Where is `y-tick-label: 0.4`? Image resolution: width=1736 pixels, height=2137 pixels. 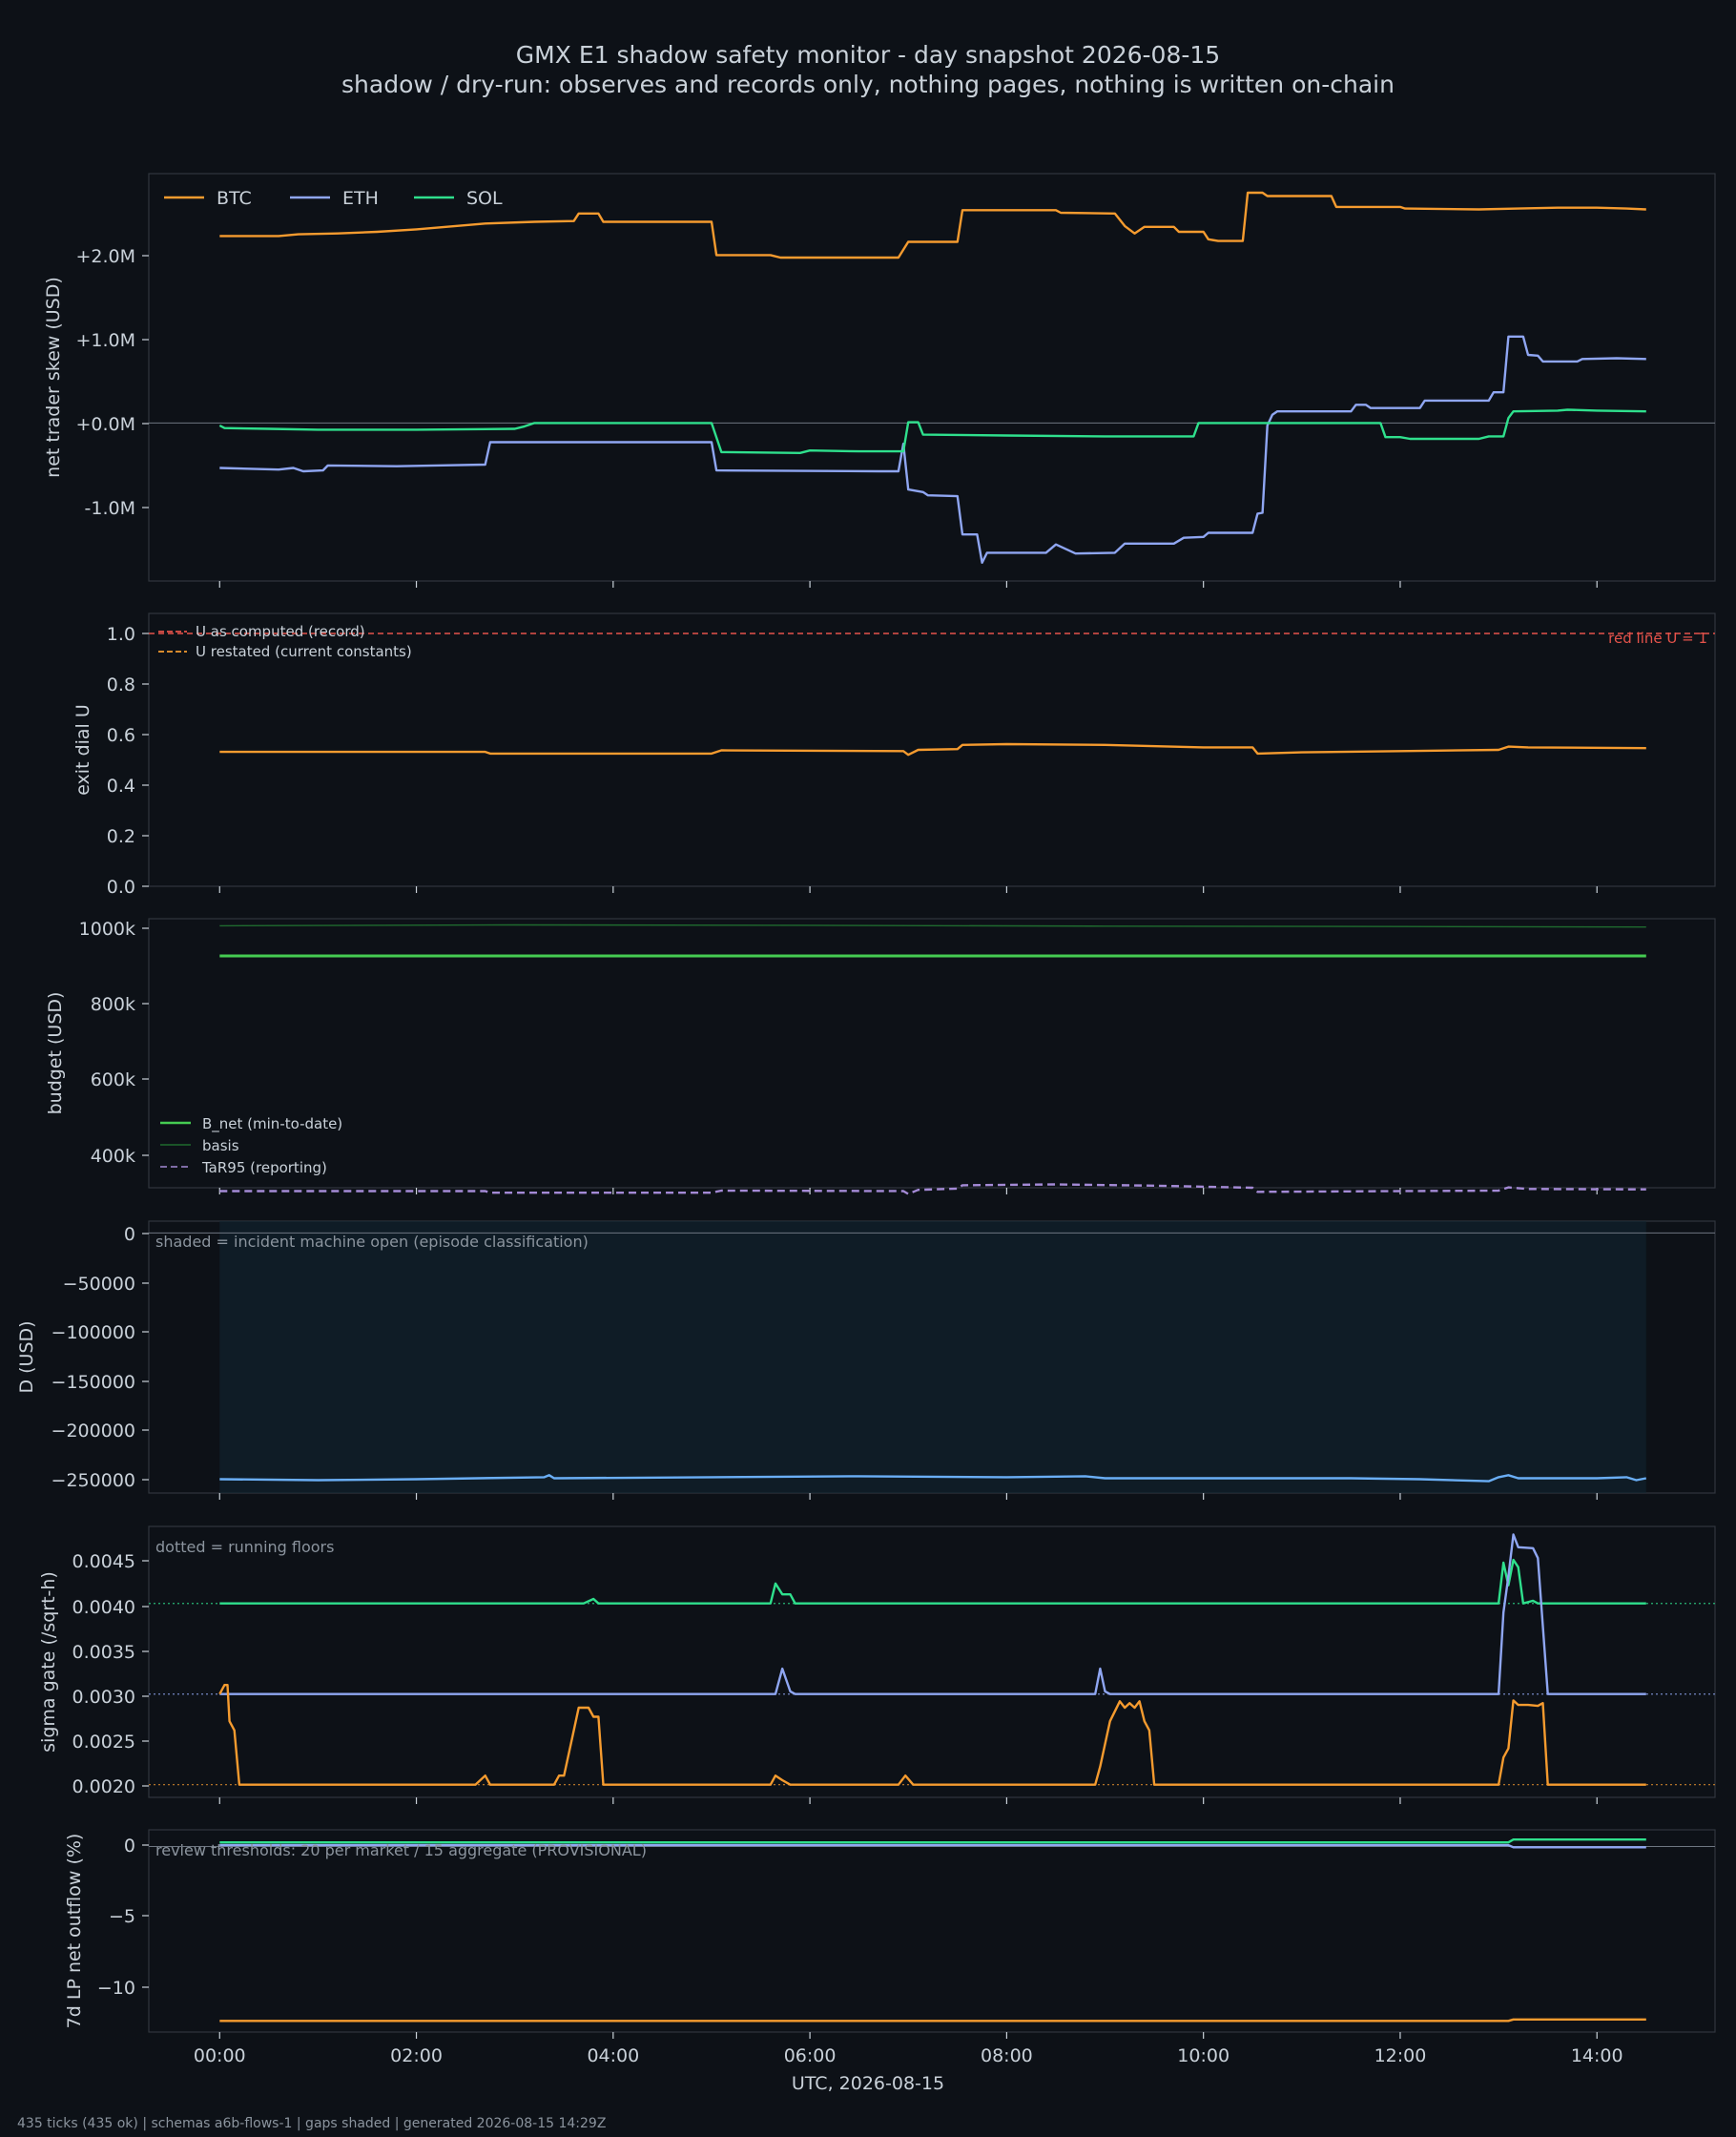
y-tick-label: 0.4 is located at coordinates (121, 786).